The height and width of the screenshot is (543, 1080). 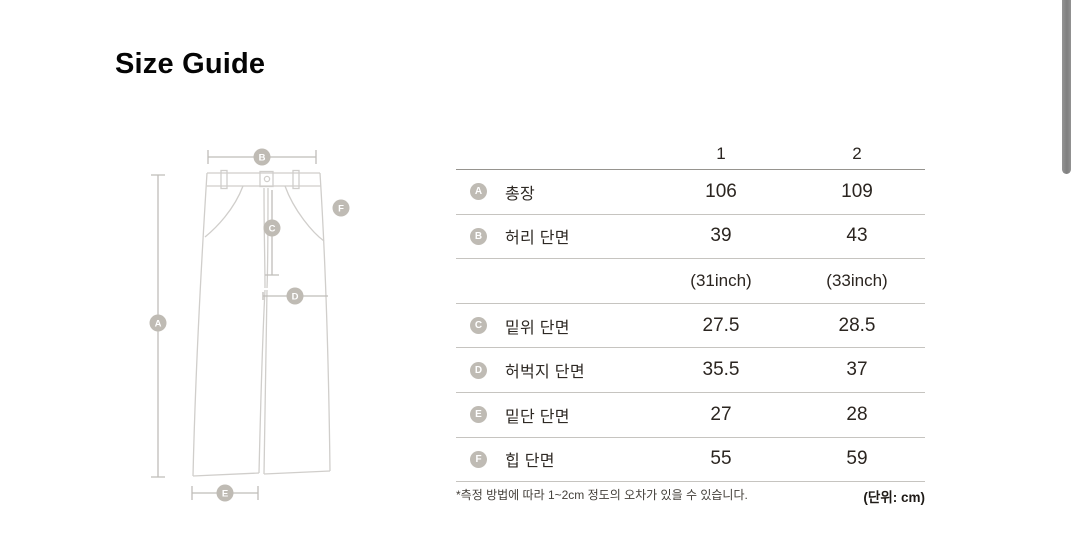 What do you see at coordinates (690, 415) in the screenshot?
I see `table-row: E 밑단 단면 27 28` at bounding box center [690, 415].